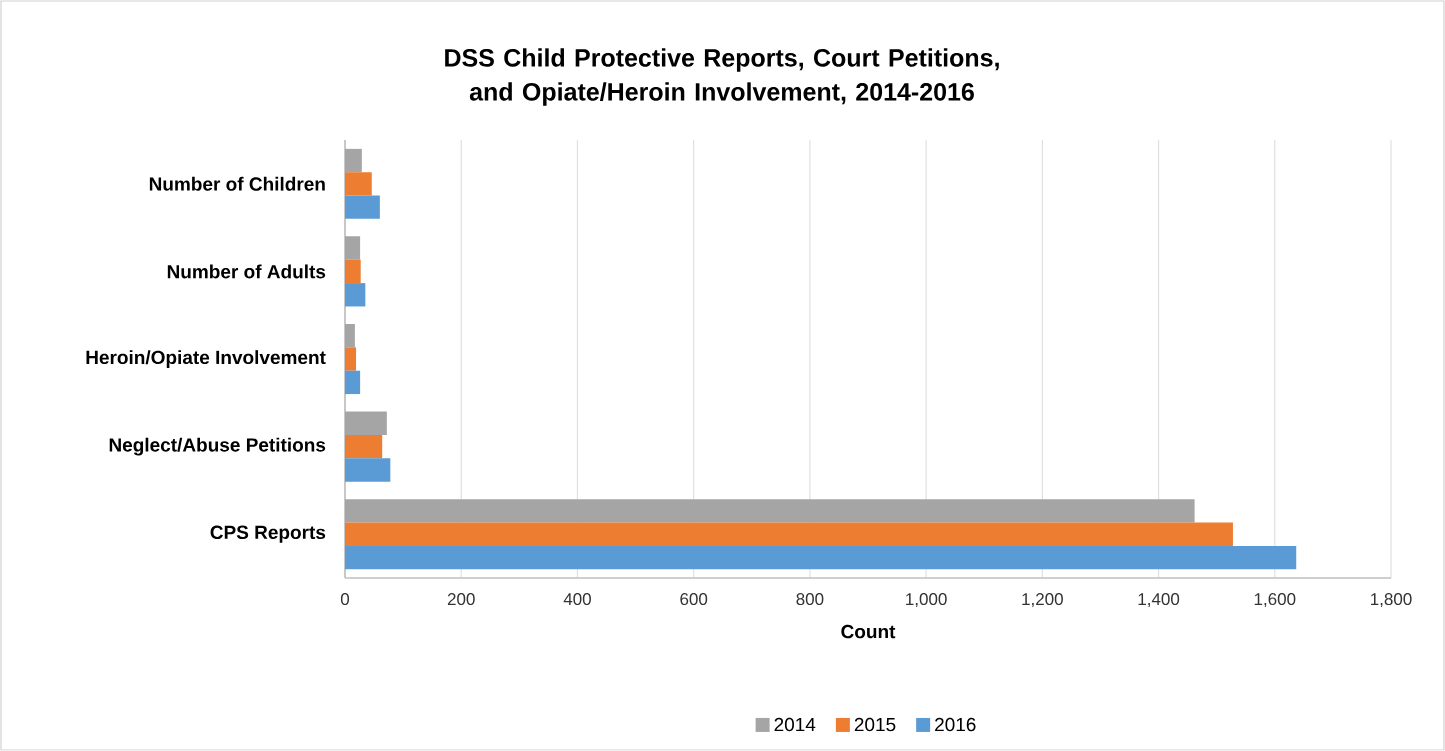 The width and height of the screenshot is (1445, 751). I want to click on x-tick-label: 1,000, so click(926, 600).